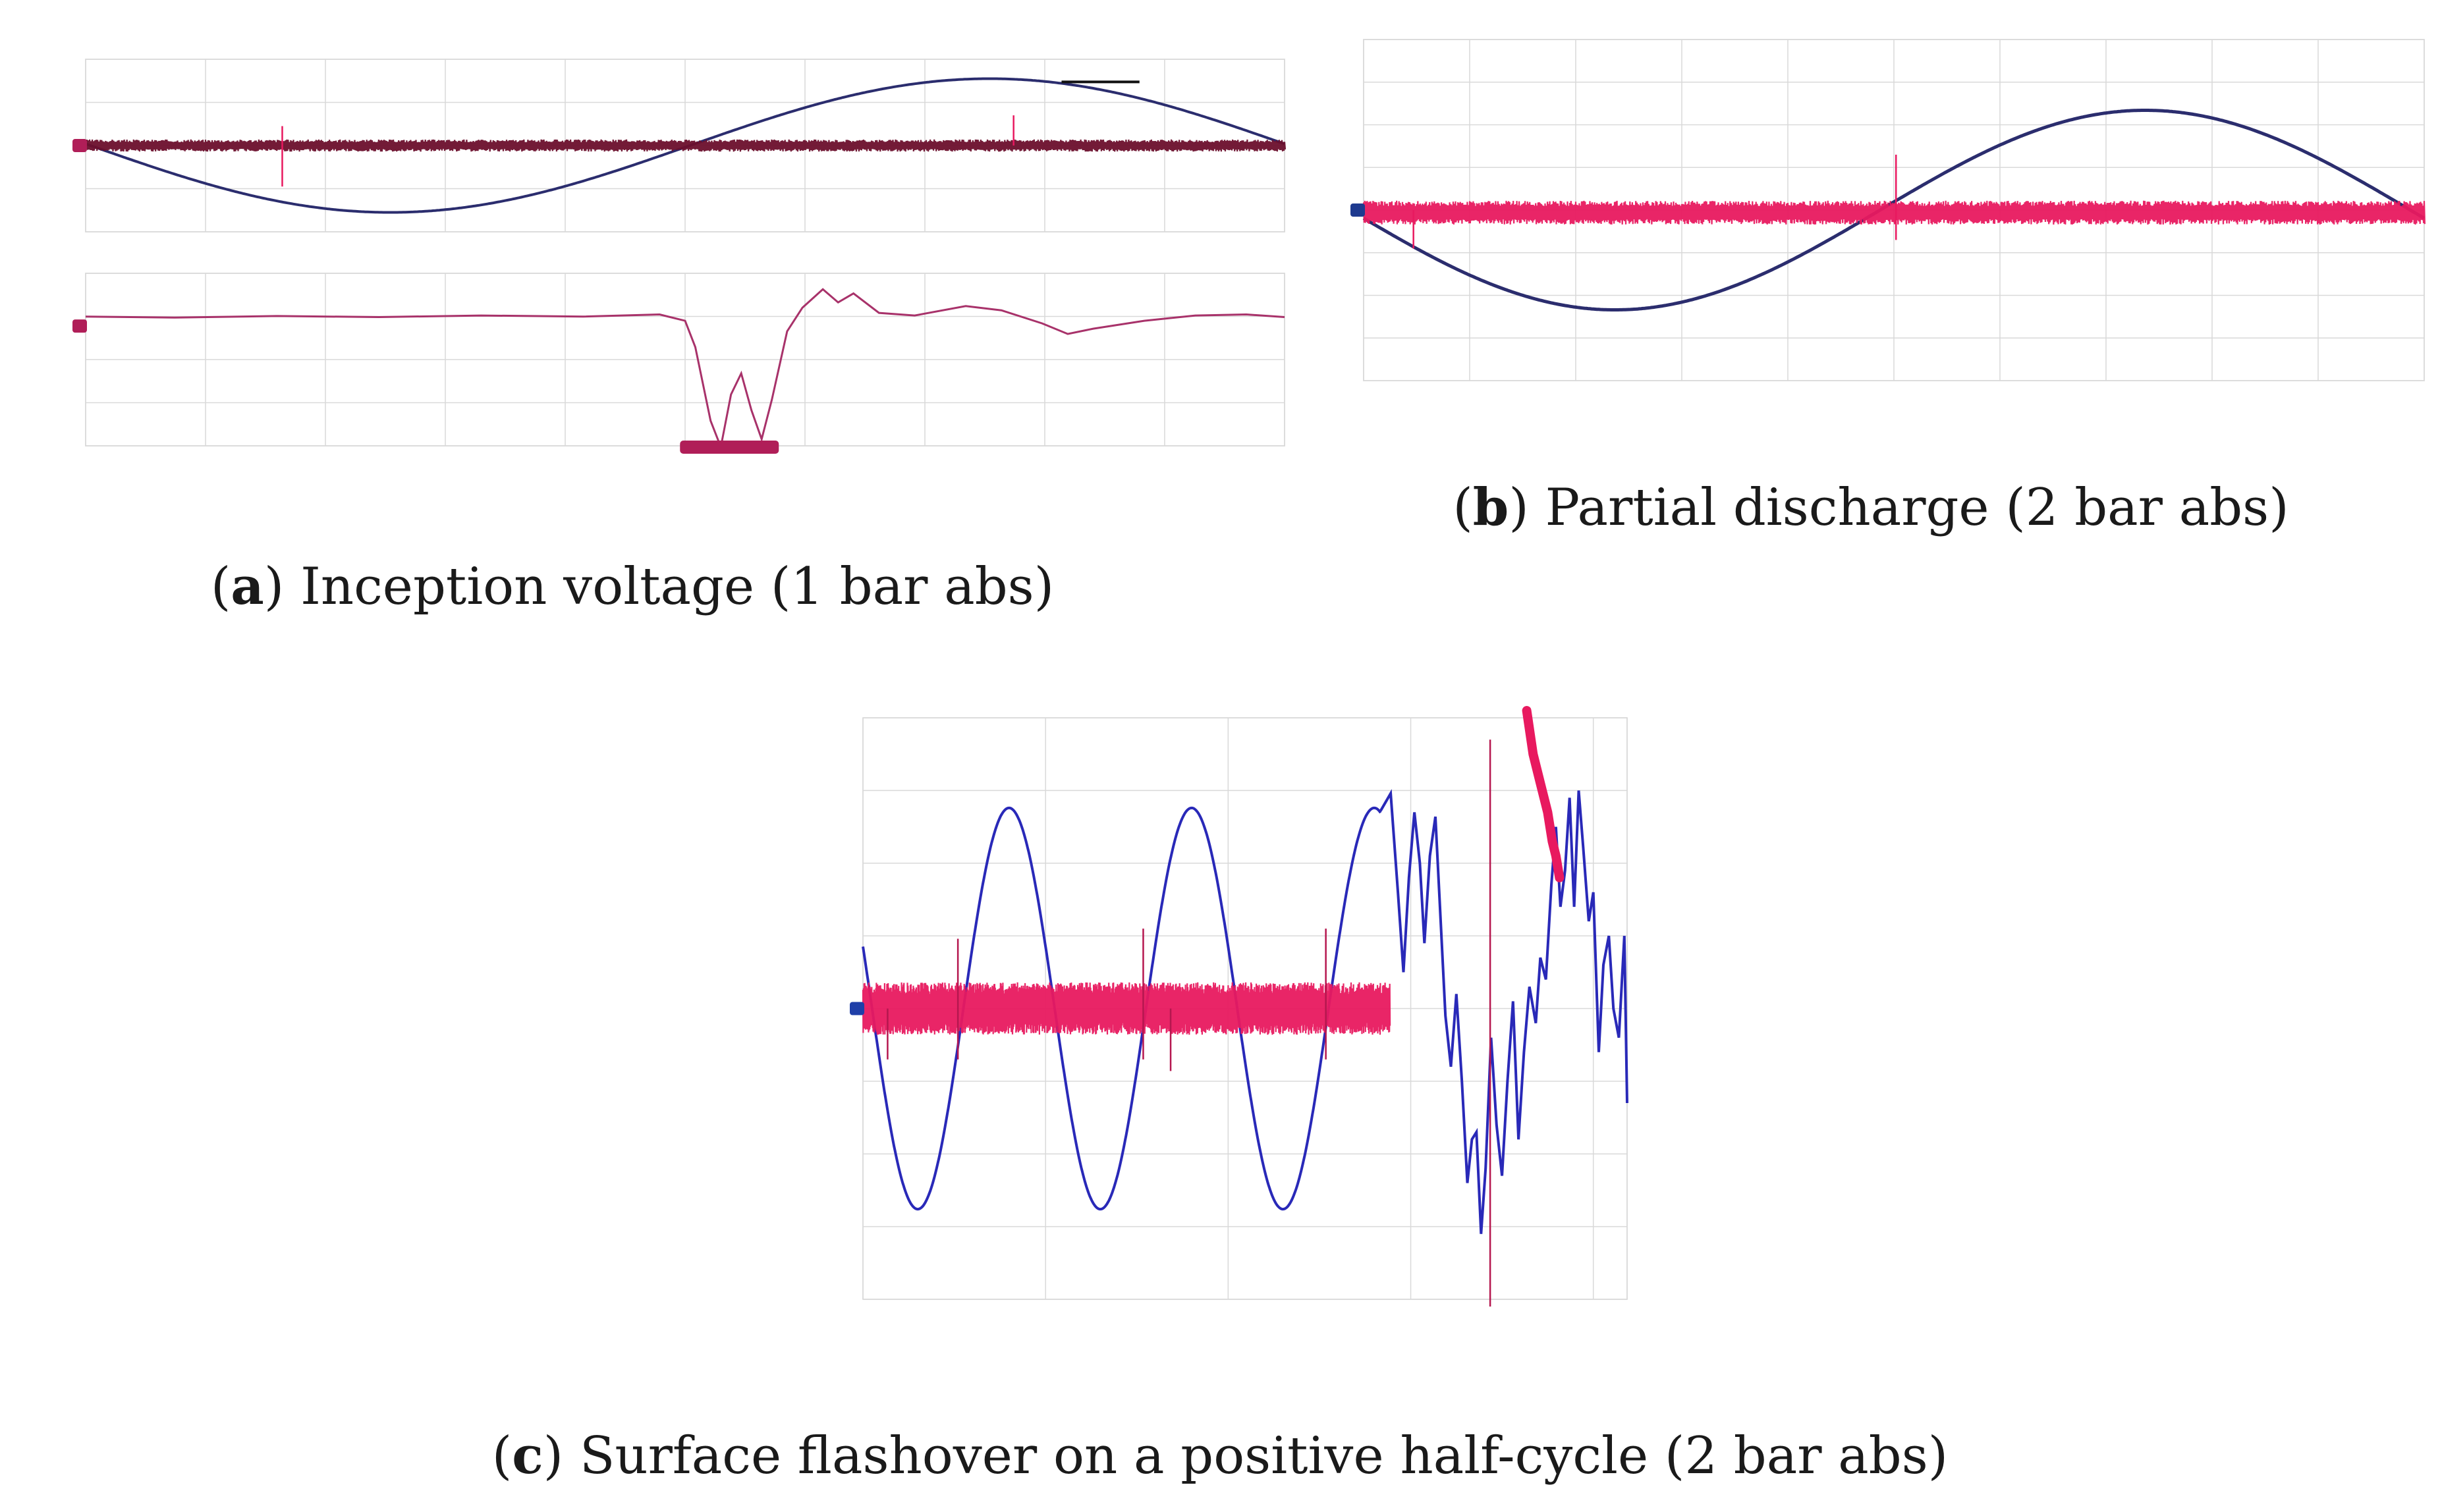 The height and width of the screenshot is (1512, 2440). I want to click on flashover-trace, so click(1543, 794).